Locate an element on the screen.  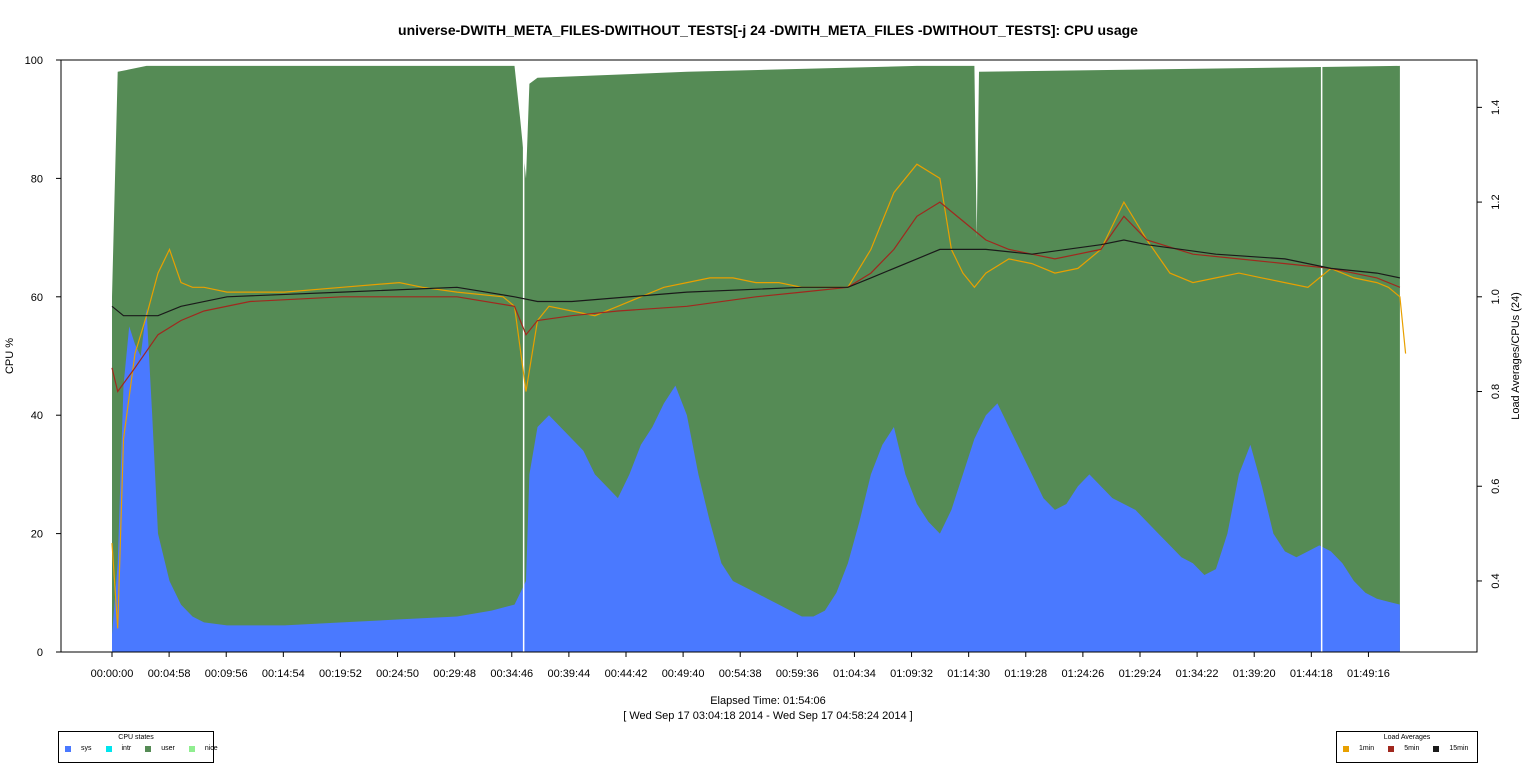
cpu-legend-title: CPU states is located at coordinates (136, 737).